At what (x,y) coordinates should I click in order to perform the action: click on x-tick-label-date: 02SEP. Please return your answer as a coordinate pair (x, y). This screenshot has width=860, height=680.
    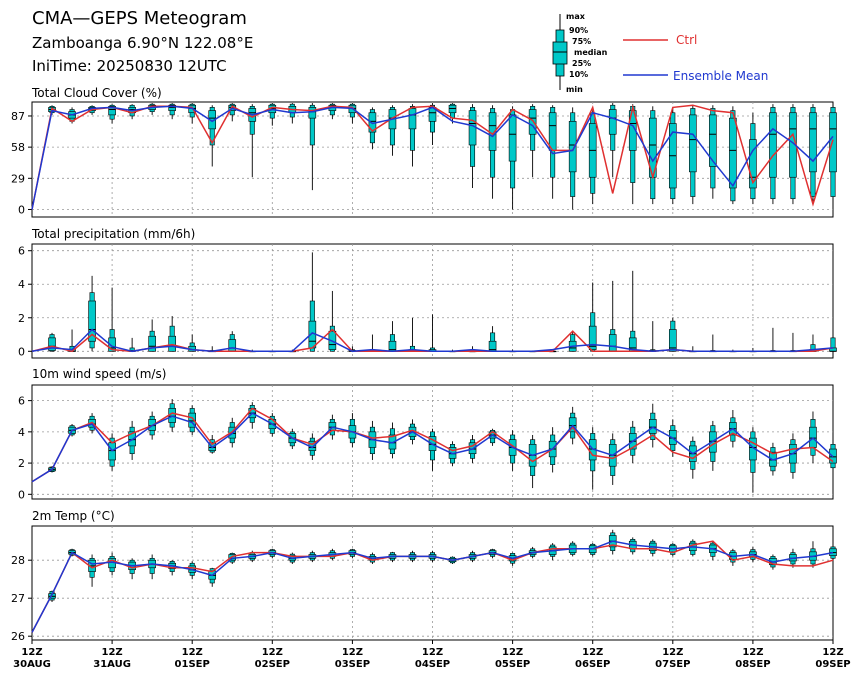
    Looking at the image, I should click on (272, 664).